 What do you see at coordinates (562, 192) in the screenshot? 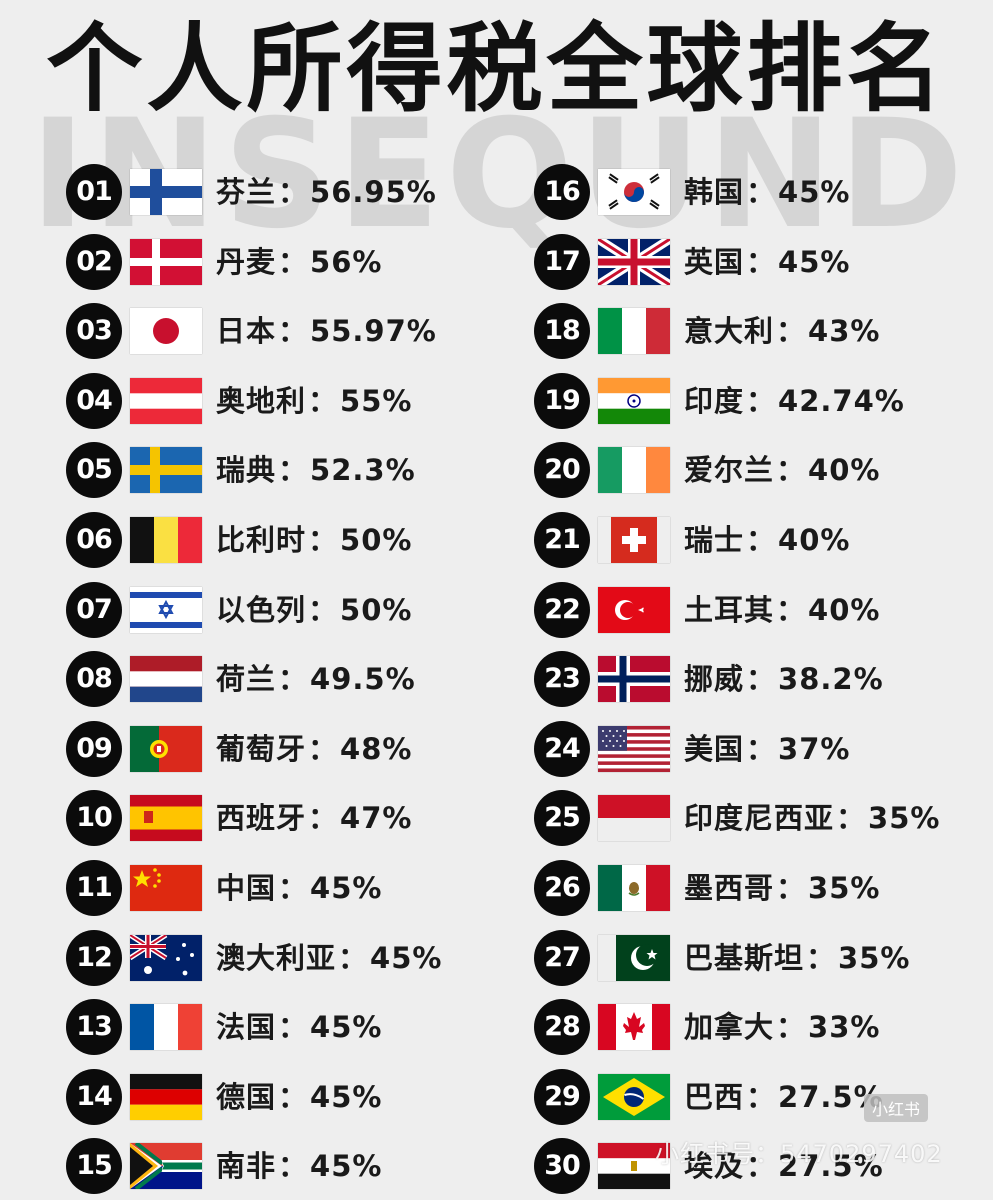
I see `rank-badge: 16` at bounding box center [562, 192].